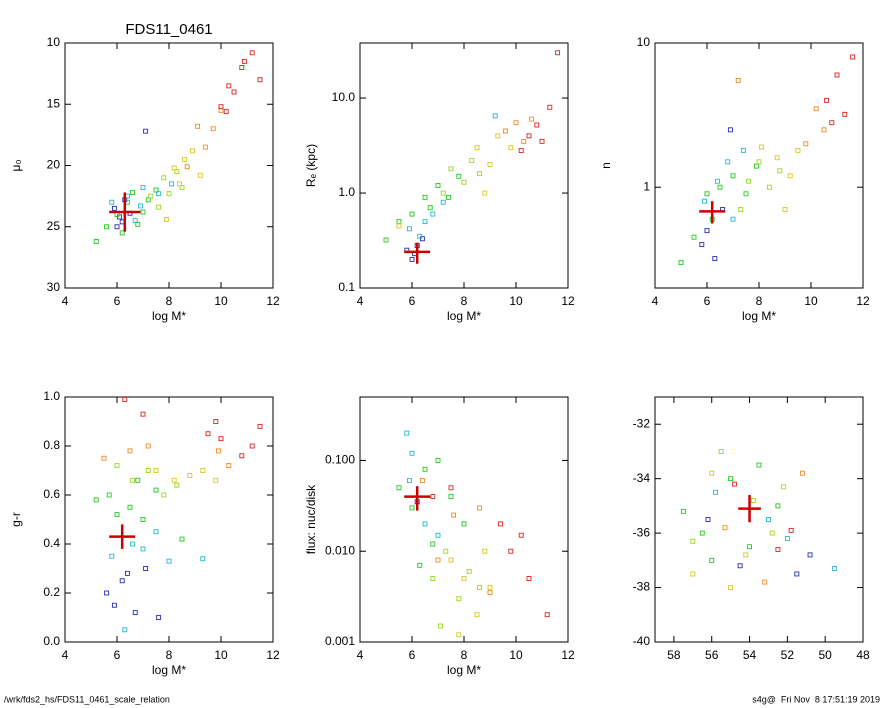 Image resolution: width=885 pixels, height=708 pixels. What do you see at coordinates (340, 641) in the screenshot?
I see `y-tick-label: 0.001` at bounding box center [340, 641].